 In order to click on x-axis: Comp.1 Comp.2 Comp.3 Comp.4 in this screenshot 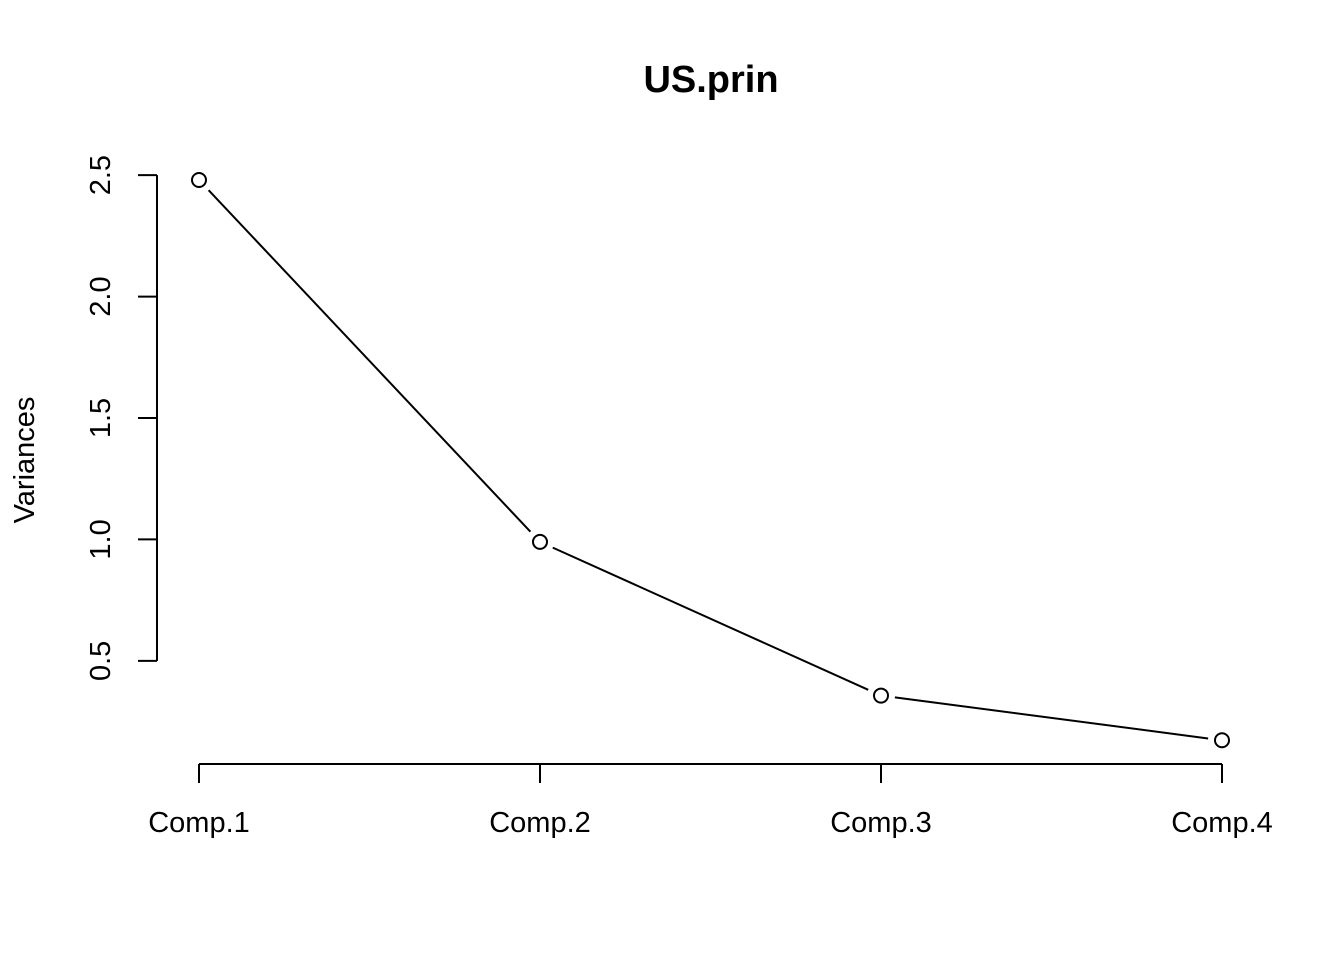, I will do `click(710, 801)`.